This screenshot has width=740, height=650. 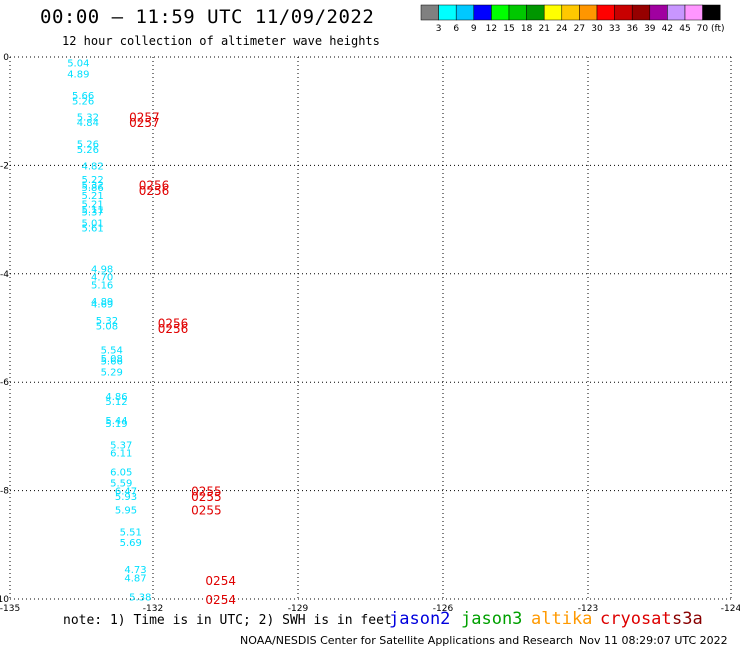 What do you see at coordinates (650, 29) in the screenshot?
I see `colorbar-label: 39` at bounding box center [650, 29].